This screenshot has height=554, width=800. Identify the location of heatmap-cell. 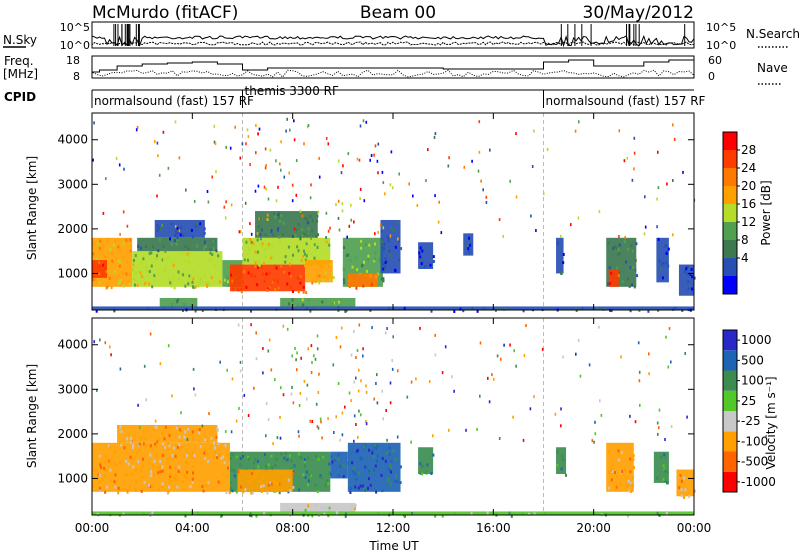
(391, 246).